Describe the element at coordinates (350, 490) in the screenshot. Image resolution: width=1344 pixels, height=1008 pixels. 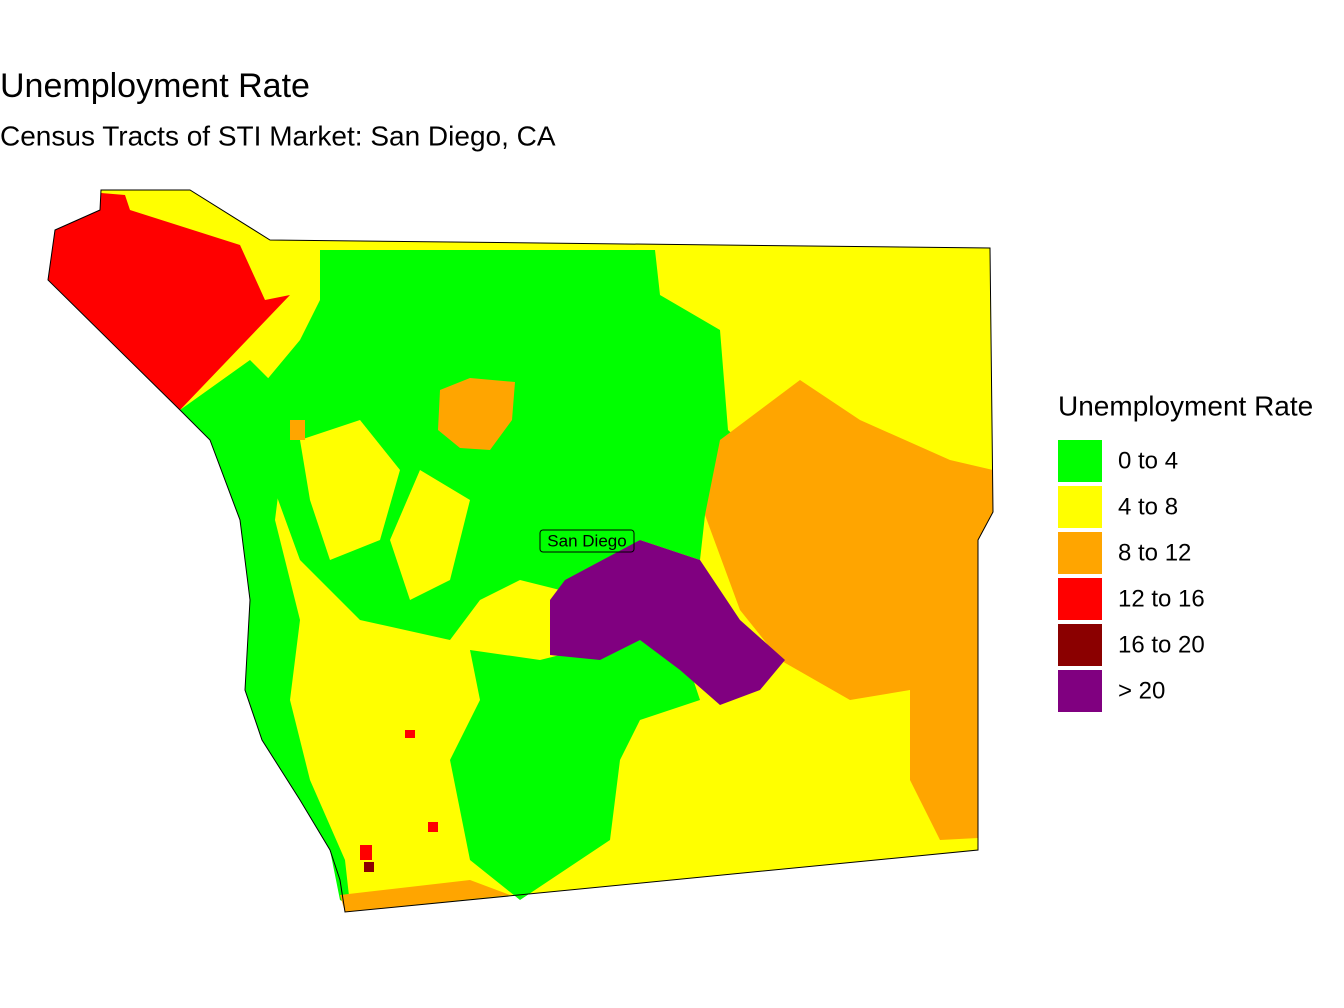
I see `region-inland-mix` at that location.